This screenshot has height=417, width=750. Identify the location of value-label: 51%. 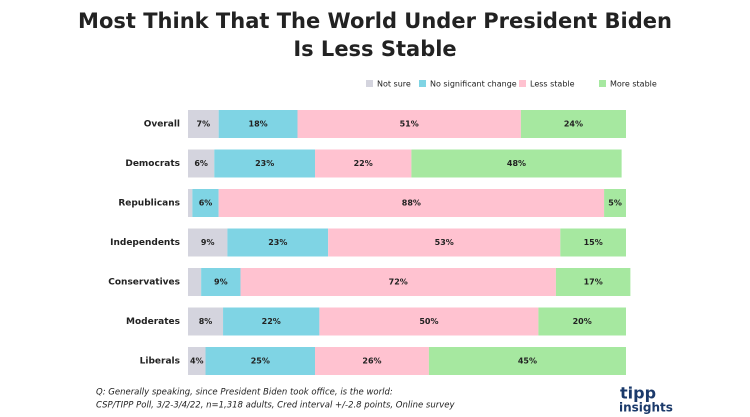
(409, 124).